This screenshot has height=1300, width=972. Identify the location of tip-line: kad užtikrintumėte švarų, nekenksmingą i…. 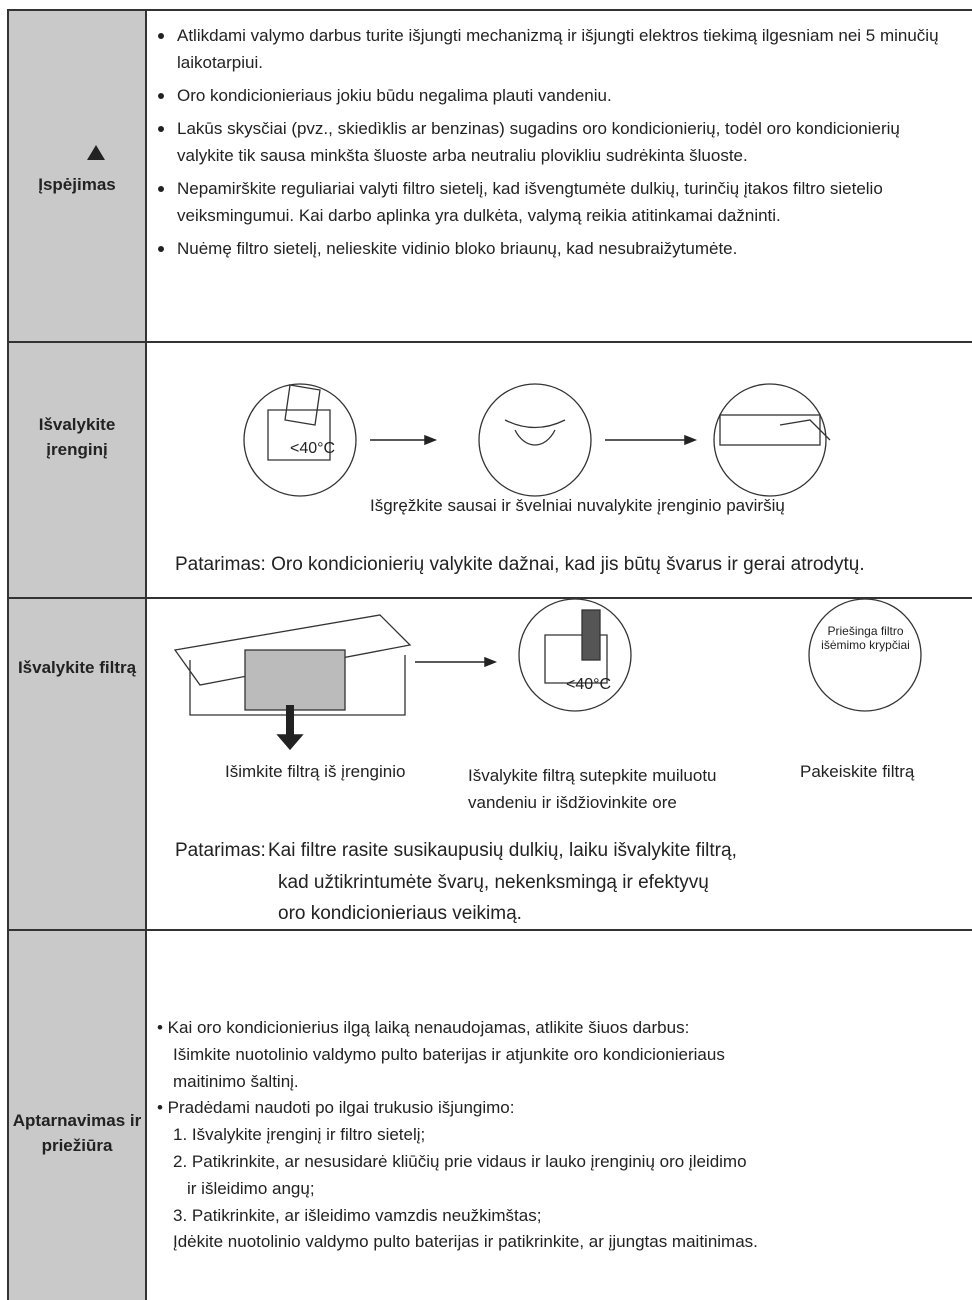
(493, 882).